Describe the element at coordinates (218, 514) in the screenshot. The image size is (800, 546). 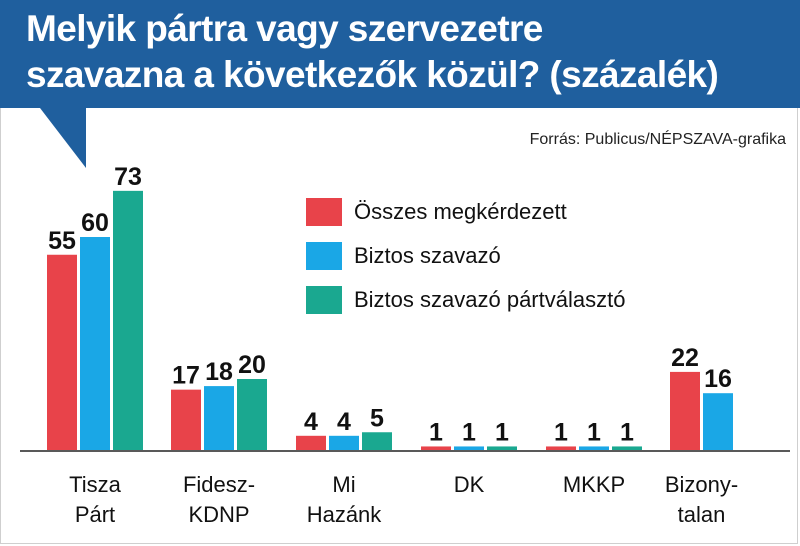
I see `category-label-1-1: KDNP` at that location.